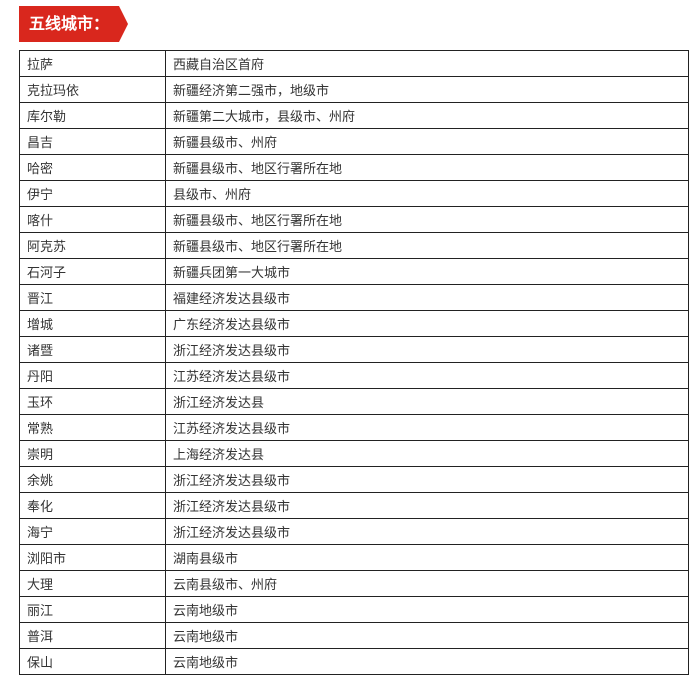 This screenshot has height=675, width=694. Describe the element at coordinates (92, 297) in the screenshot. I see `city-name-cell: 晋江` at that location.